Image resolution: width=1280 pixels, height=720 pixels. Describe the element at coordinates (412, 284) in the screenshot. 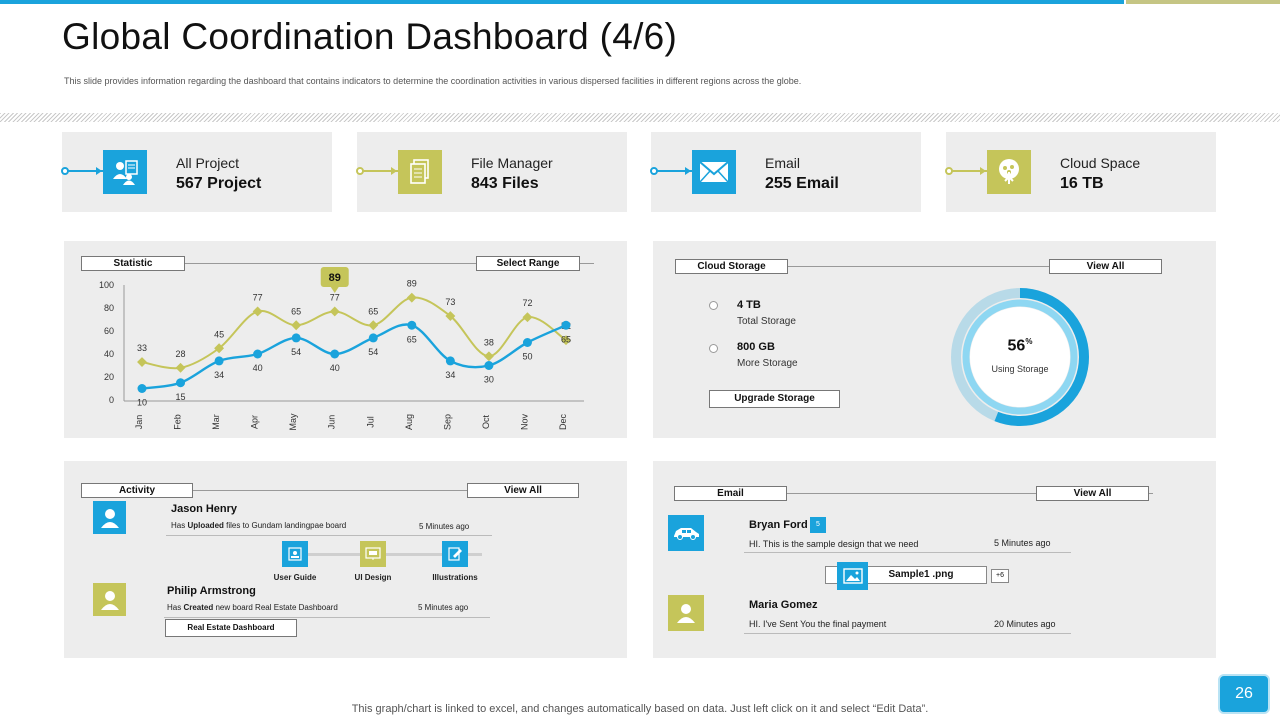

I see `data-label: 89` at that location.